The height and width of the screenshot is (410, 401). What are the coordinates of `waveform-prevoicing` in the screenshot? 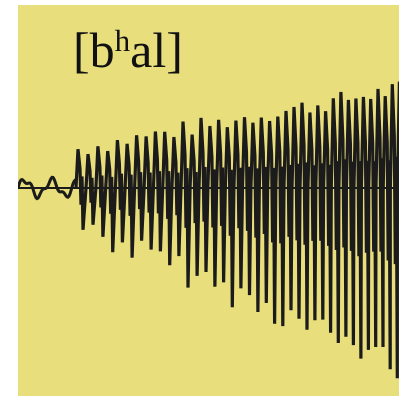 It's located at (47, 188).